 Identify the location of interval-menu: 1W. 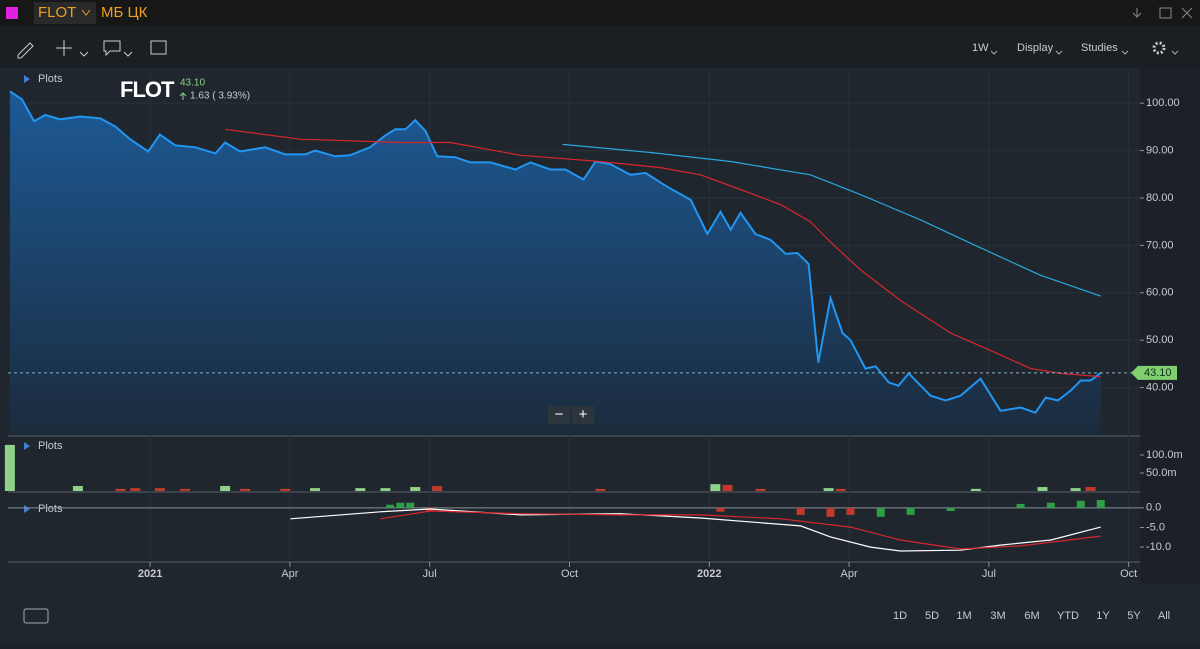
(980, 48).